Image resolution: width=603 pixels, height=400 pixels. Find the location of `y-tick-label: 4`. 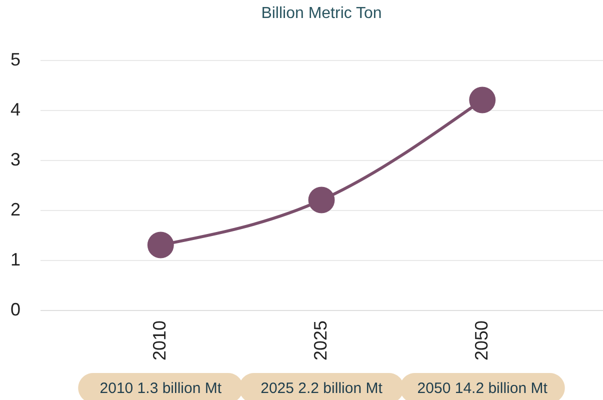

y-tick-label: 4 is located at coordinates (15, 110).